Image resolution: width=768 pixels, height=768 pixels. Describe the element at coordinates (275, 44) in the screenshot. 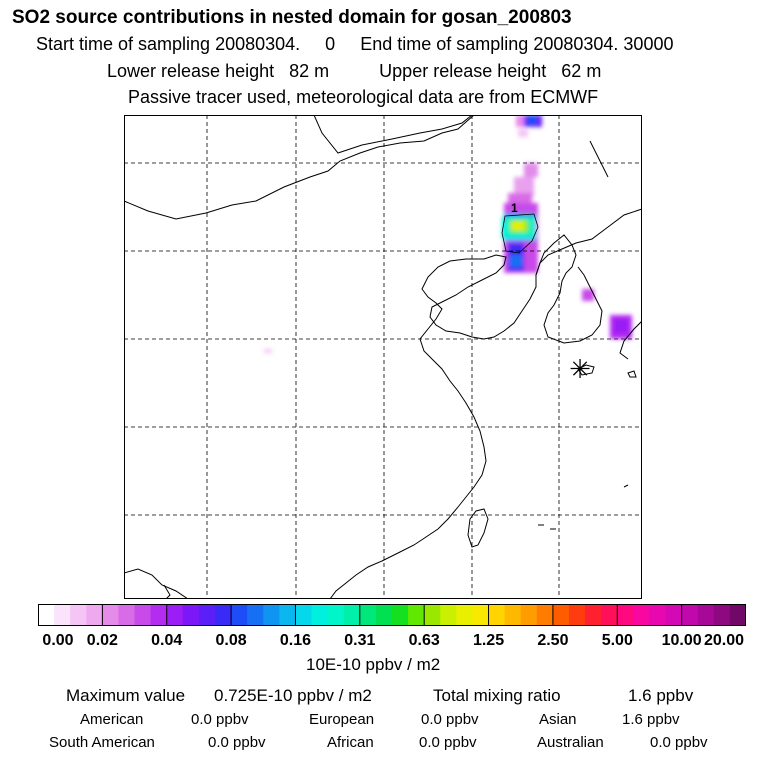

I see `start-value: 20080304. 0` at that location.